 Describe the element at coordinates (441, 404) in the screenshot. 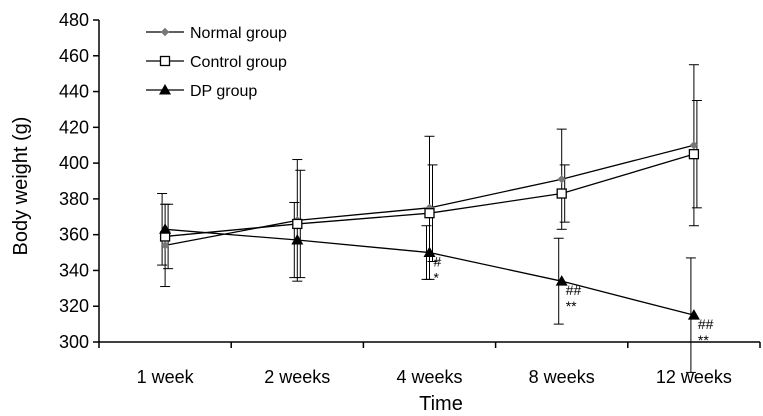

I see `x-axis-title: Time` at that location.